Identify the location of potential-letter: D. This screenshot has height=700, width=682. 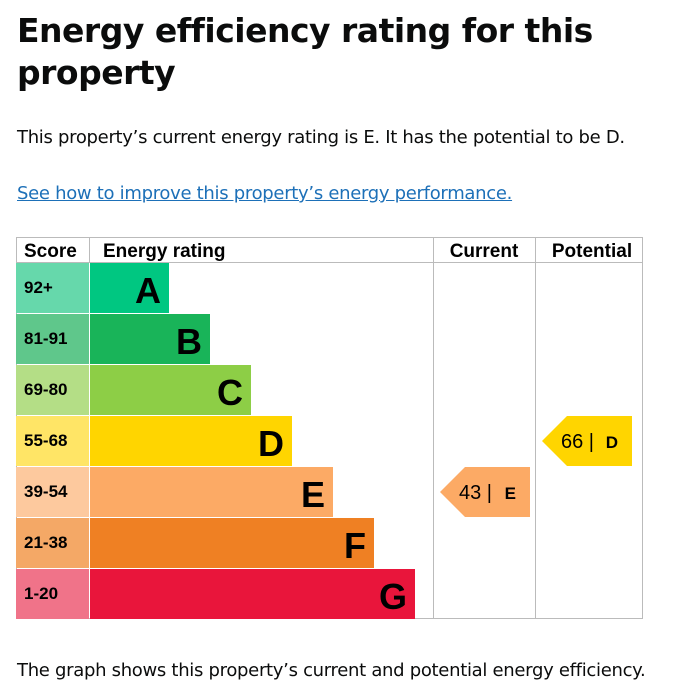
(612, 442).